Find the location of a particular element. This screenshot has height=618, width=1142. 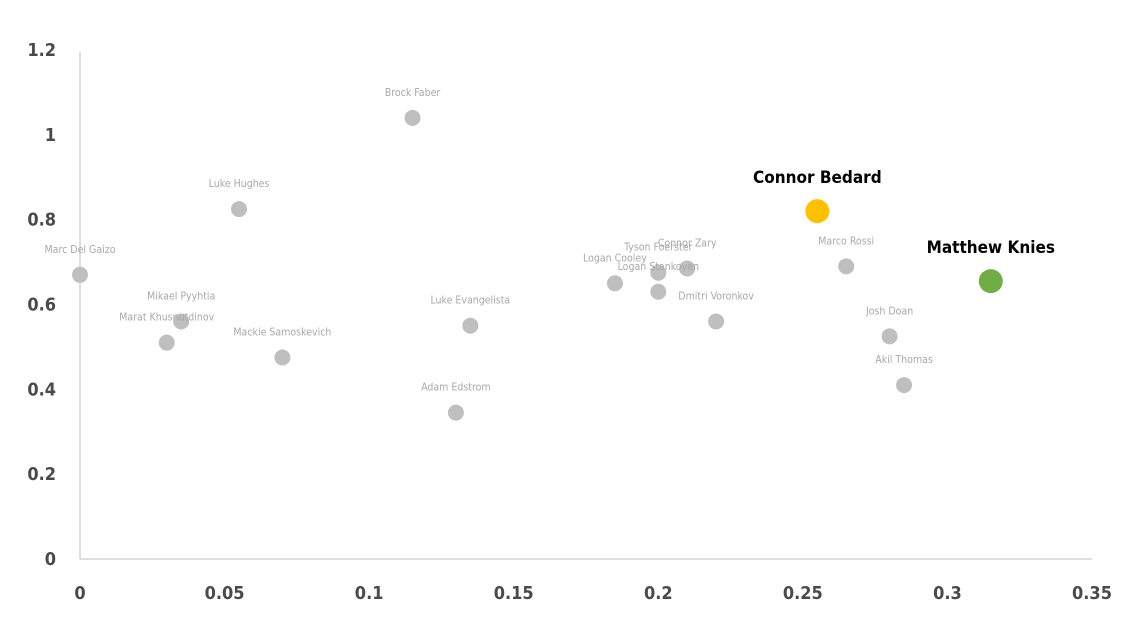

x-tick-label: 0.1 is located at coordinates (369, 593).